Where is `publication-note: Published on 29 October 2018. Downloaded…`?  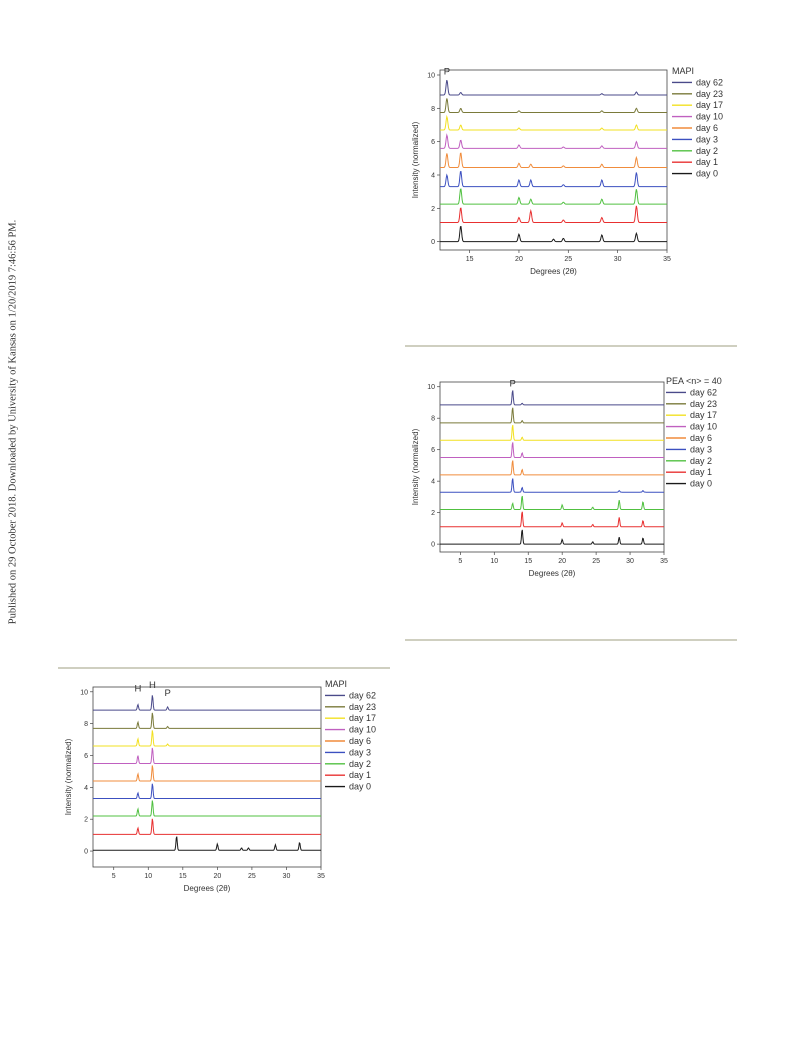 publication-note: Published on 29 October 2018. Downloaded… is located at coordinates (13, 422).